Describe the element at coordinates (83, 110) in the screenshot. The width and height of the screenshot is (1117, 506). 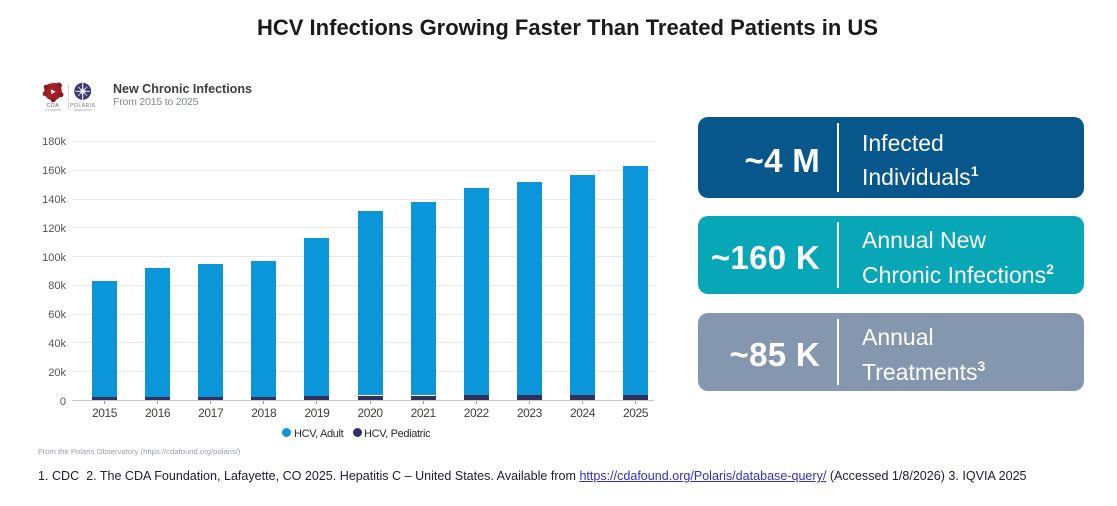
I see `svg-text: OBSERVATORY` at that location.